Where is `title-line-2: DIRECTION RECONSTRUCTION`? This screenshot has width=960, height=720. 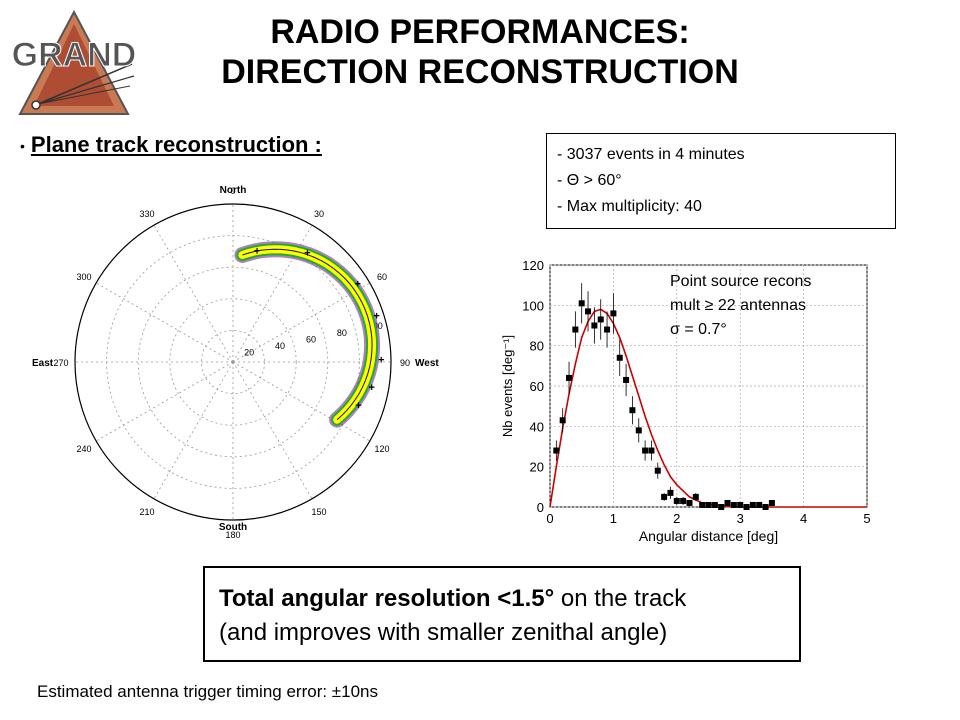 title-line-2: DIRECTION RECONSTRUCTION is located at coordinates (480, 72).